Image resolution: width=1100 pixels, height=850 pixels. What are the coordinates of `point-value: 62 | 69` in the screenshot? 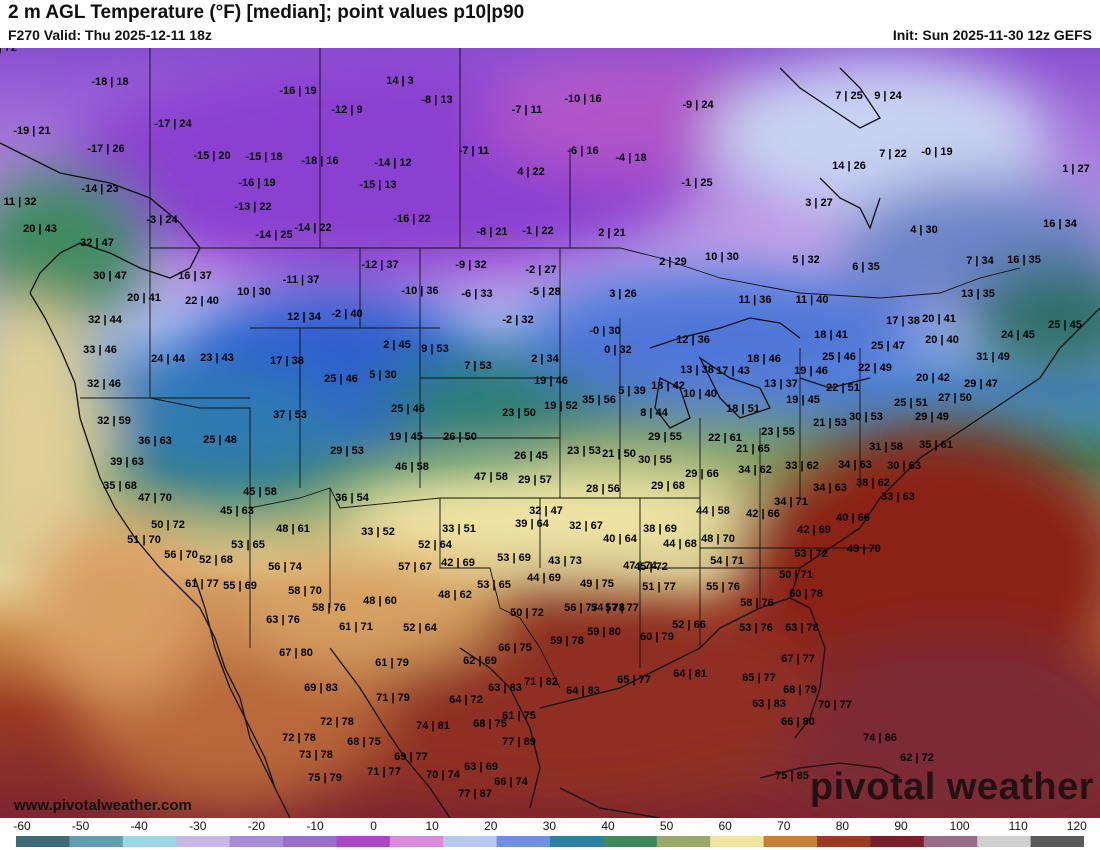 It's located at (480, 661).